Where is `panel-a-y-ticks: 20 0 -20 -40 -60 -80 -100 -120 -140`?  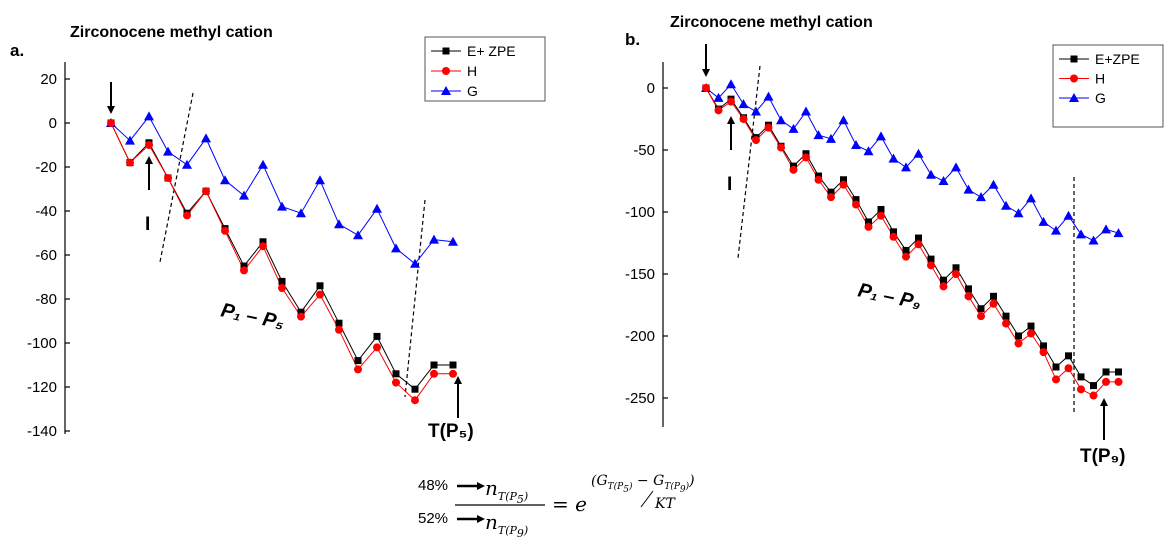
panel-a-y-ticks: 20 0 -20 -40 -60 -80 -100 -120 -140 is located at coordinates (48, 255).